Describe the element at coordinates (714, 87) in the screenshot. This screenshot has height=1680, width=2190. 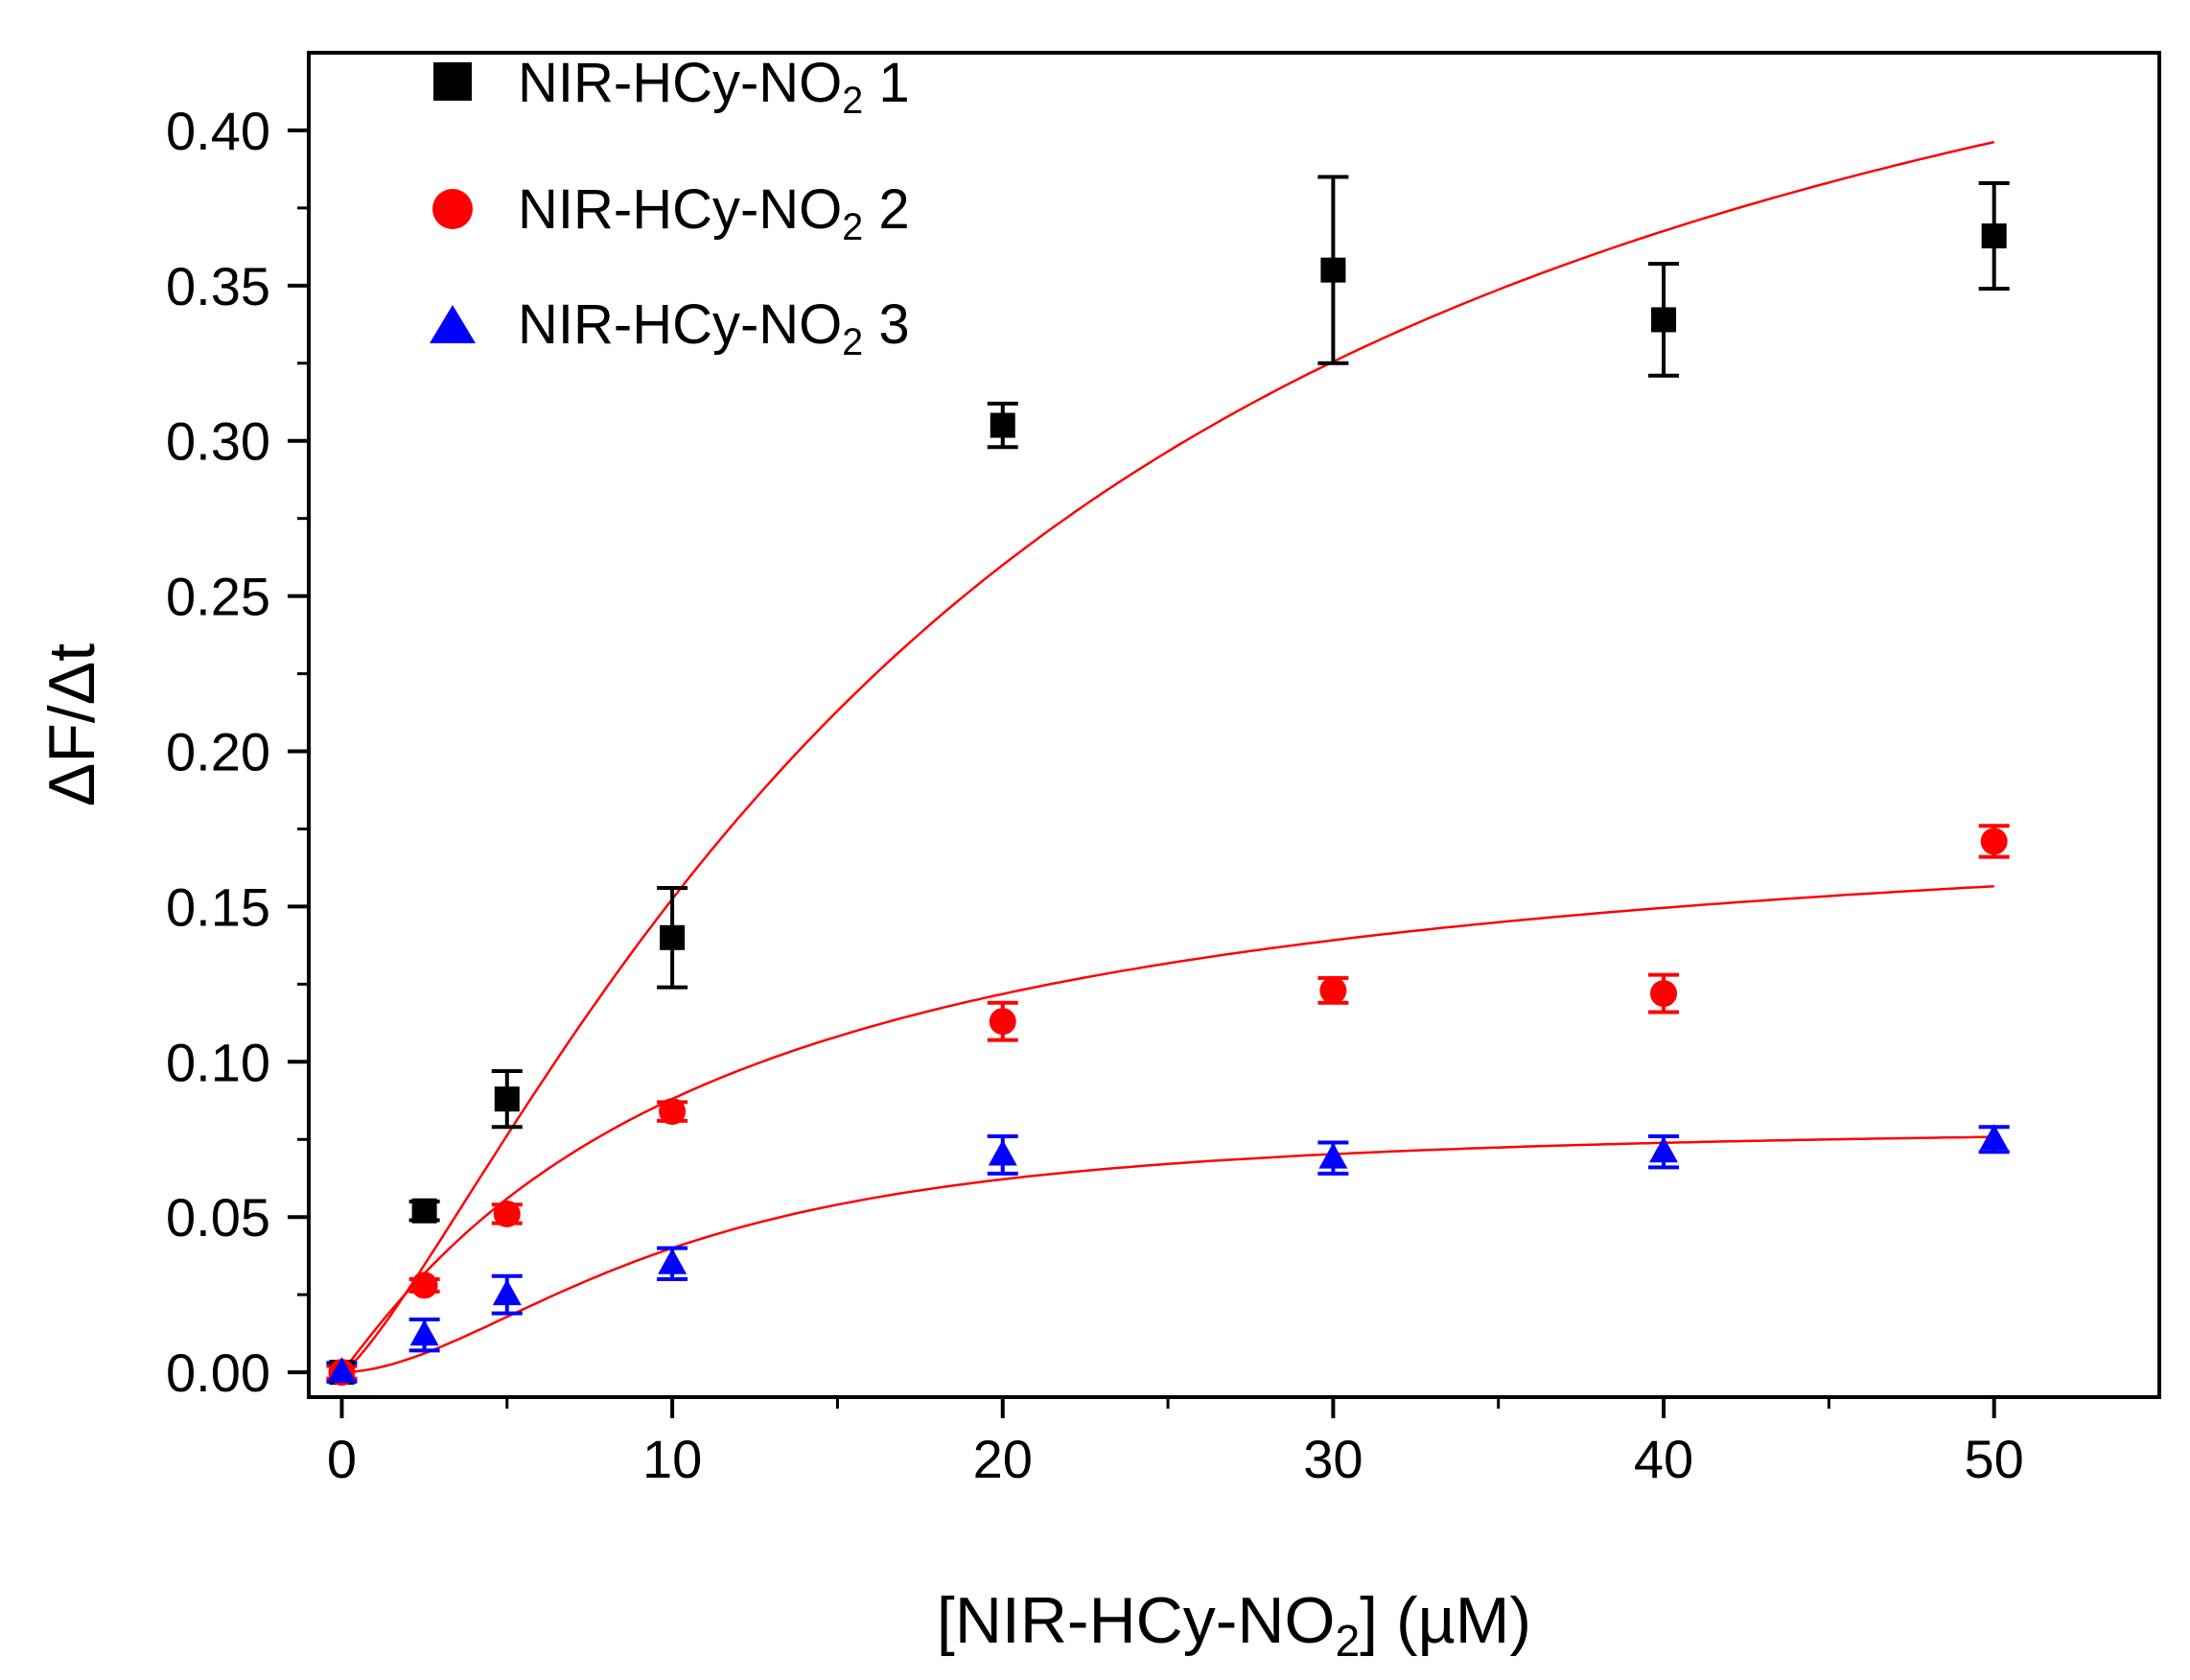
I see `legend-label-1: NIR-HCy-NO2 1` at that location.